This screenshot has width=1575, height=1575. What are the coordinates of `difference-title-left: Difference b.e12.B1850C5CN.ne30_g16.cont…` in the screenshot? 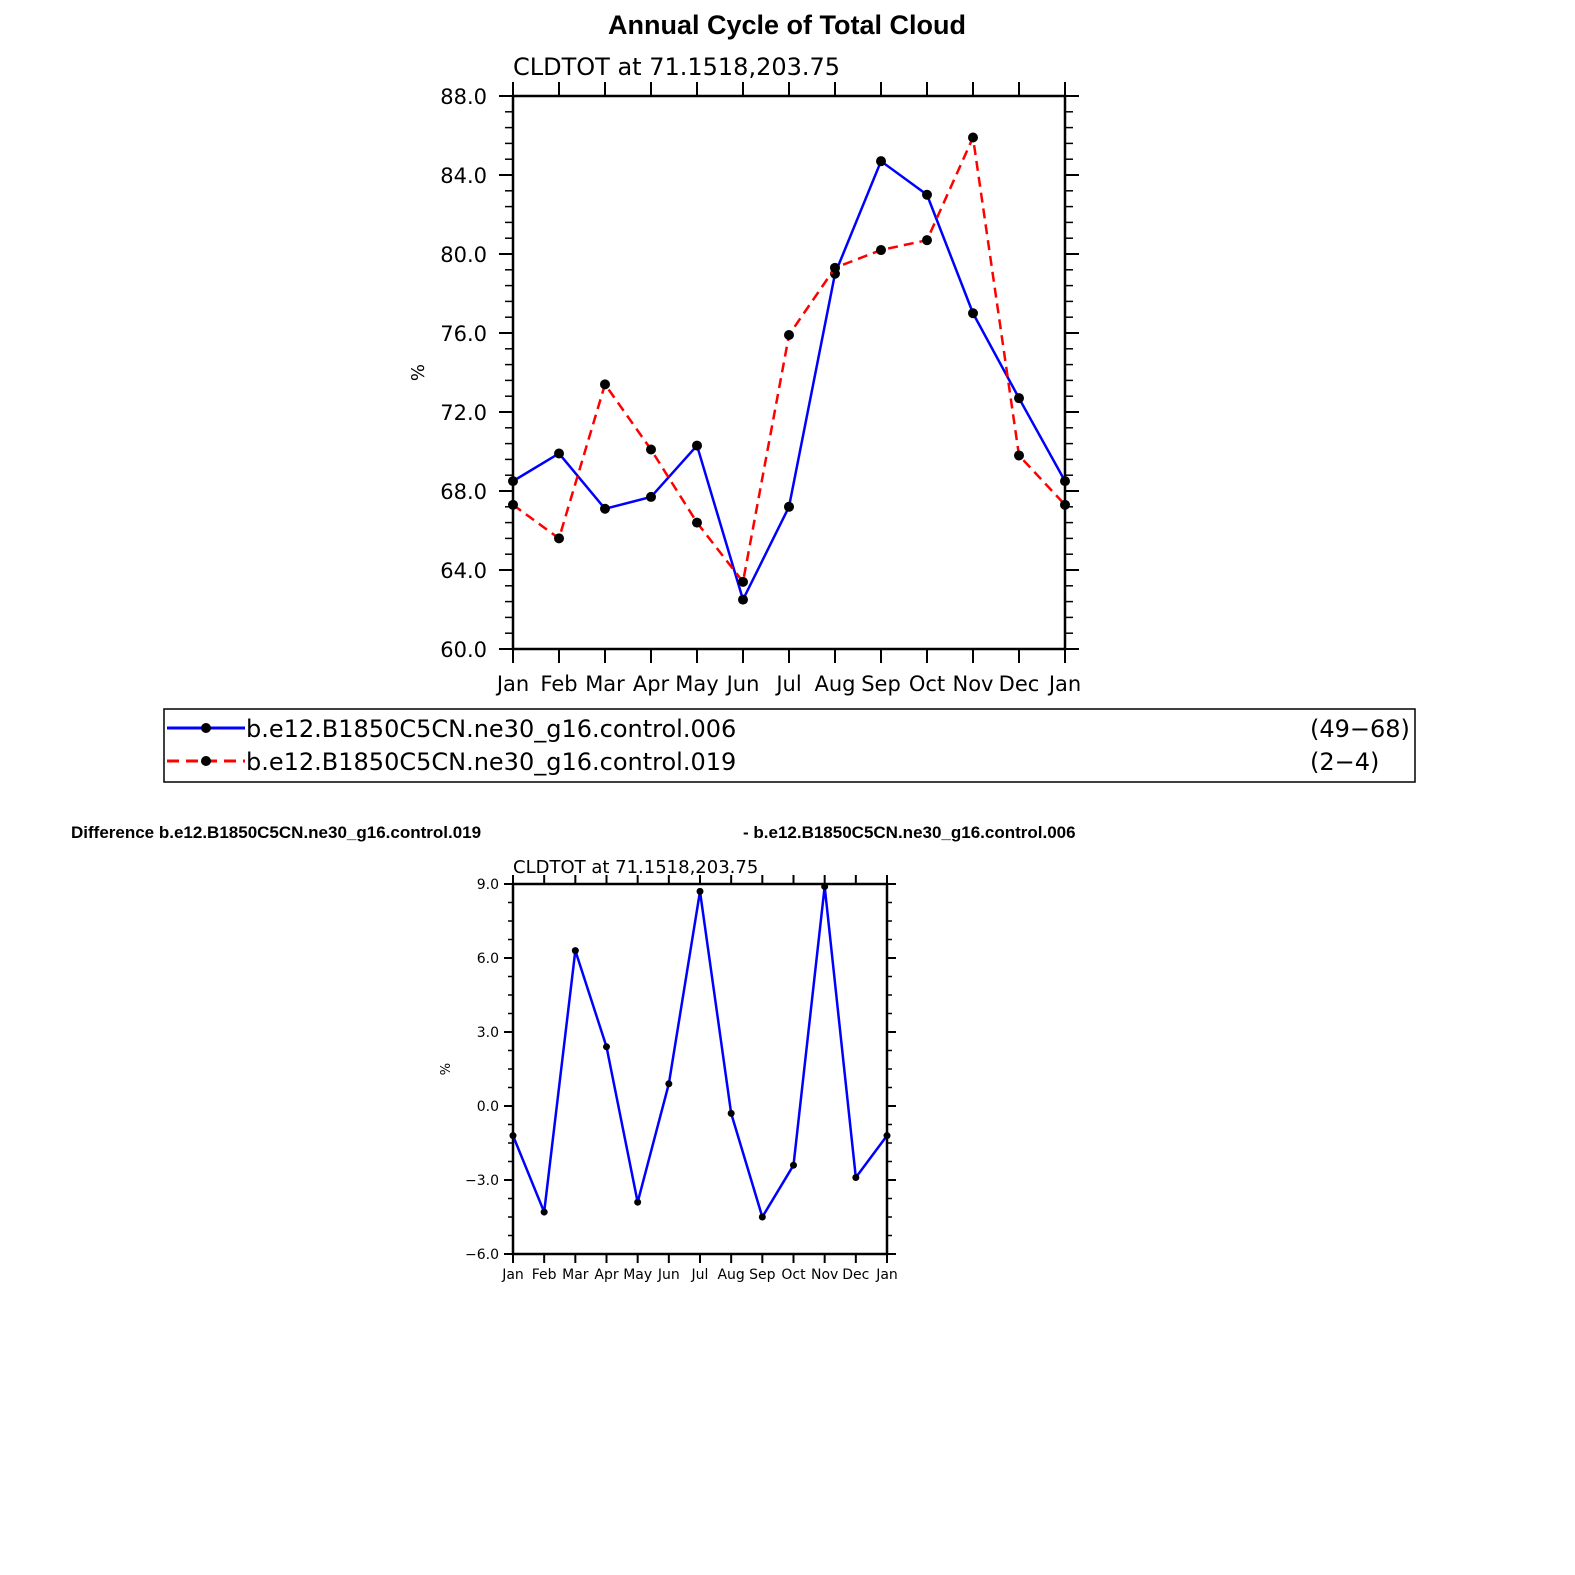 It's located at (276, 832).